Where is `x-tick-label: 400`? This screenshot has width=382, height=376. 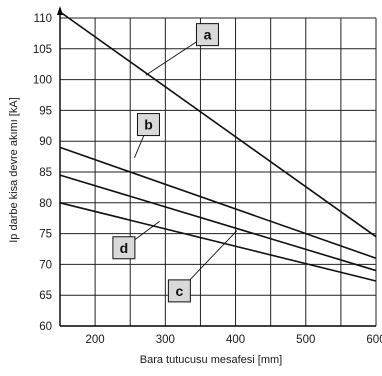 x-tick-label: 400 is located at coordinates (235, 340).